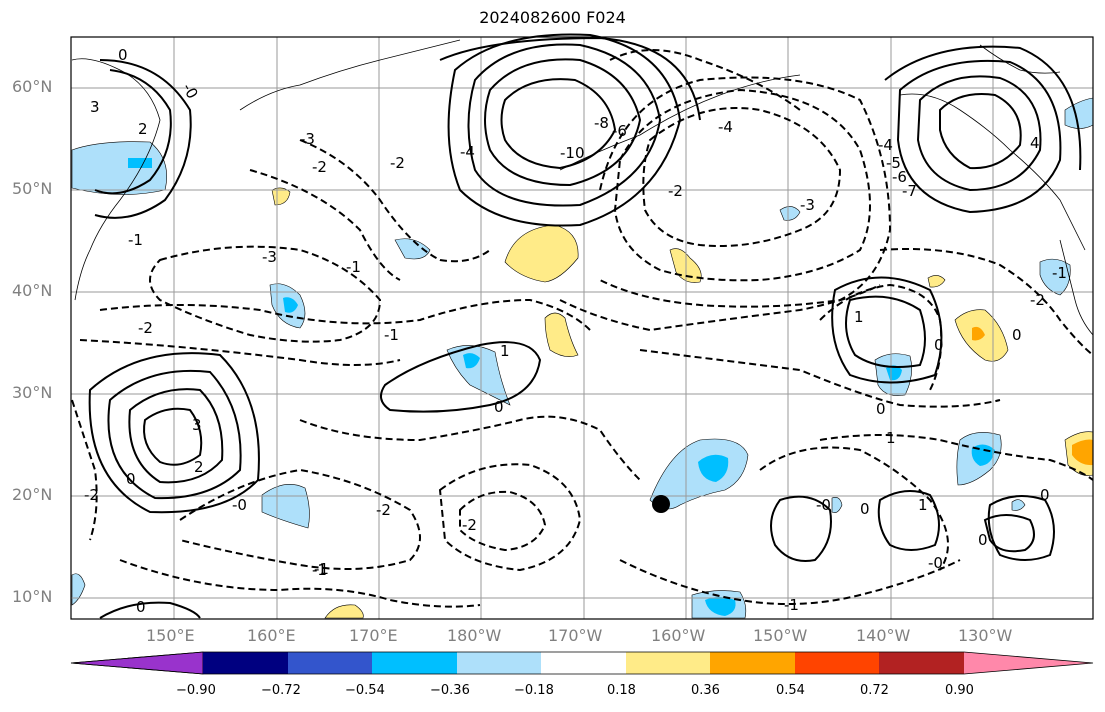 The height and width of the screenshot is (712, 1105). I want to click on coastline-nw-america, so click(1076, 287).